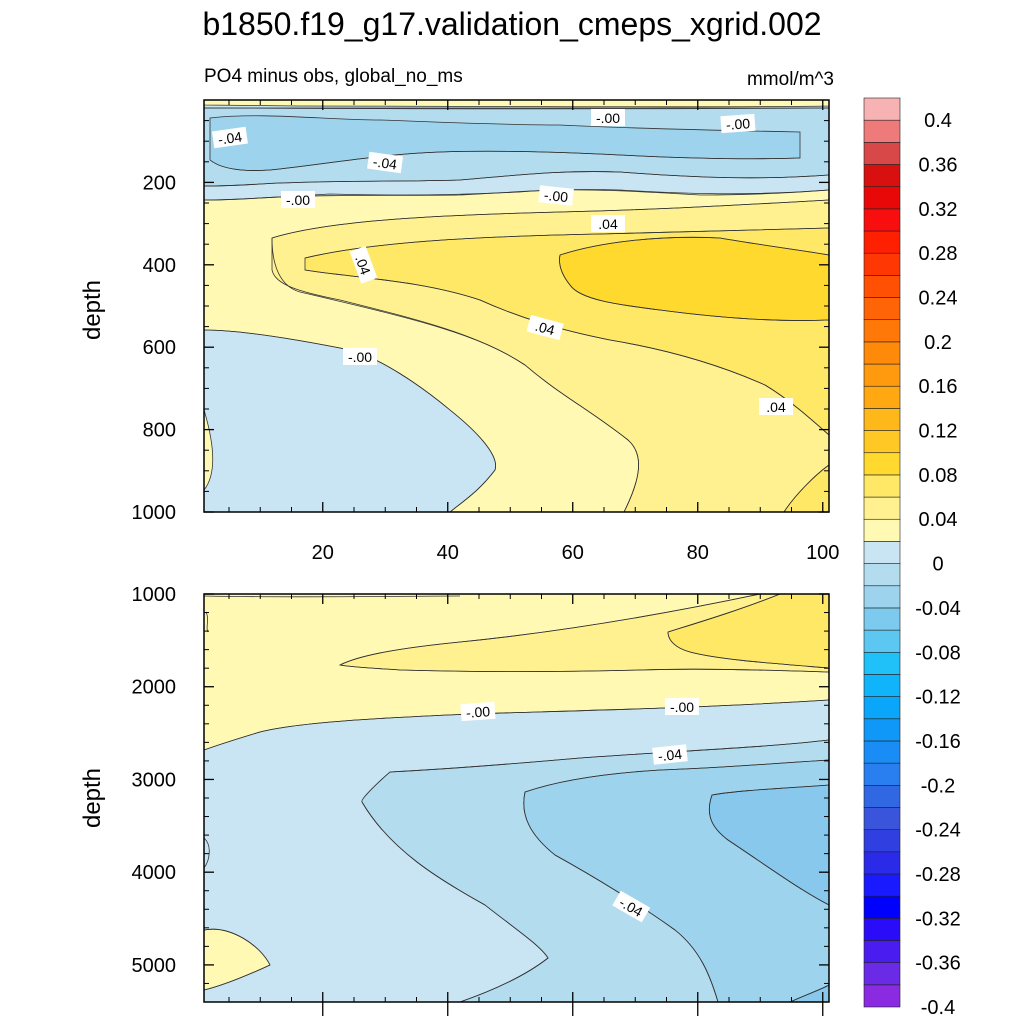 The height and width of the screenshot is (1024, 1024). I want to click on colorbar-tick-label: -0.4, so click(938, 1008).